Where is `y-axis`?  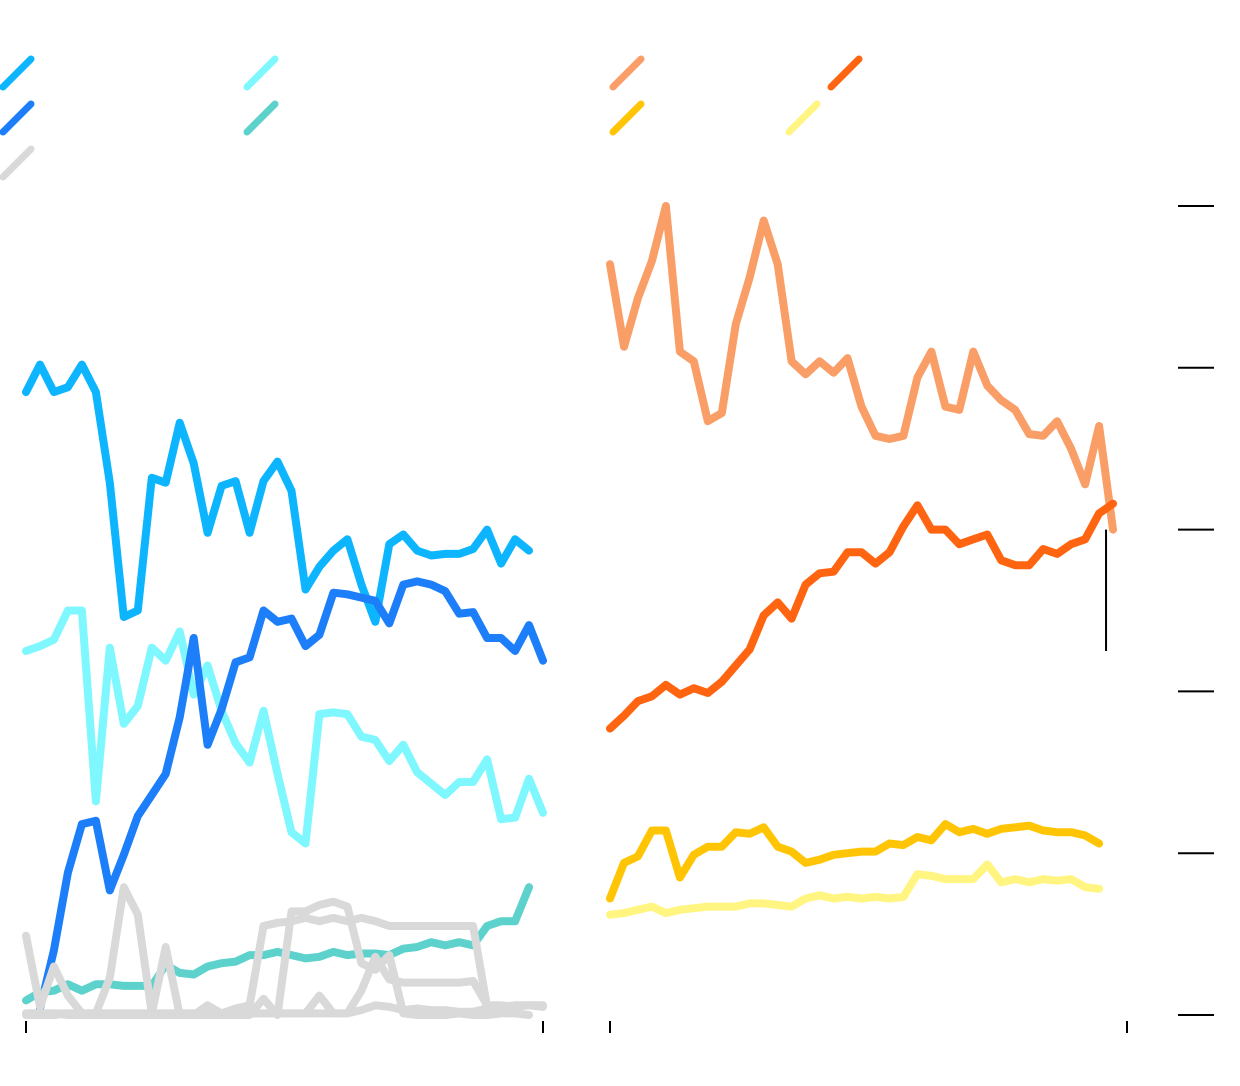
y-axis is located at coordinates (1196, 610).